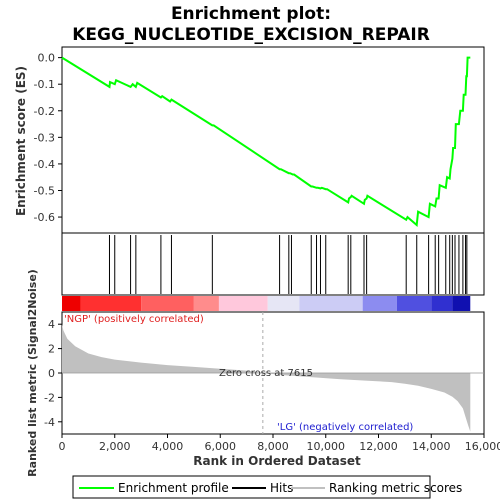  What do you see at coordinates (482, 446) in the screenshot?
I see `x-tick-label: 16,000` at bounding box center [482, 446].